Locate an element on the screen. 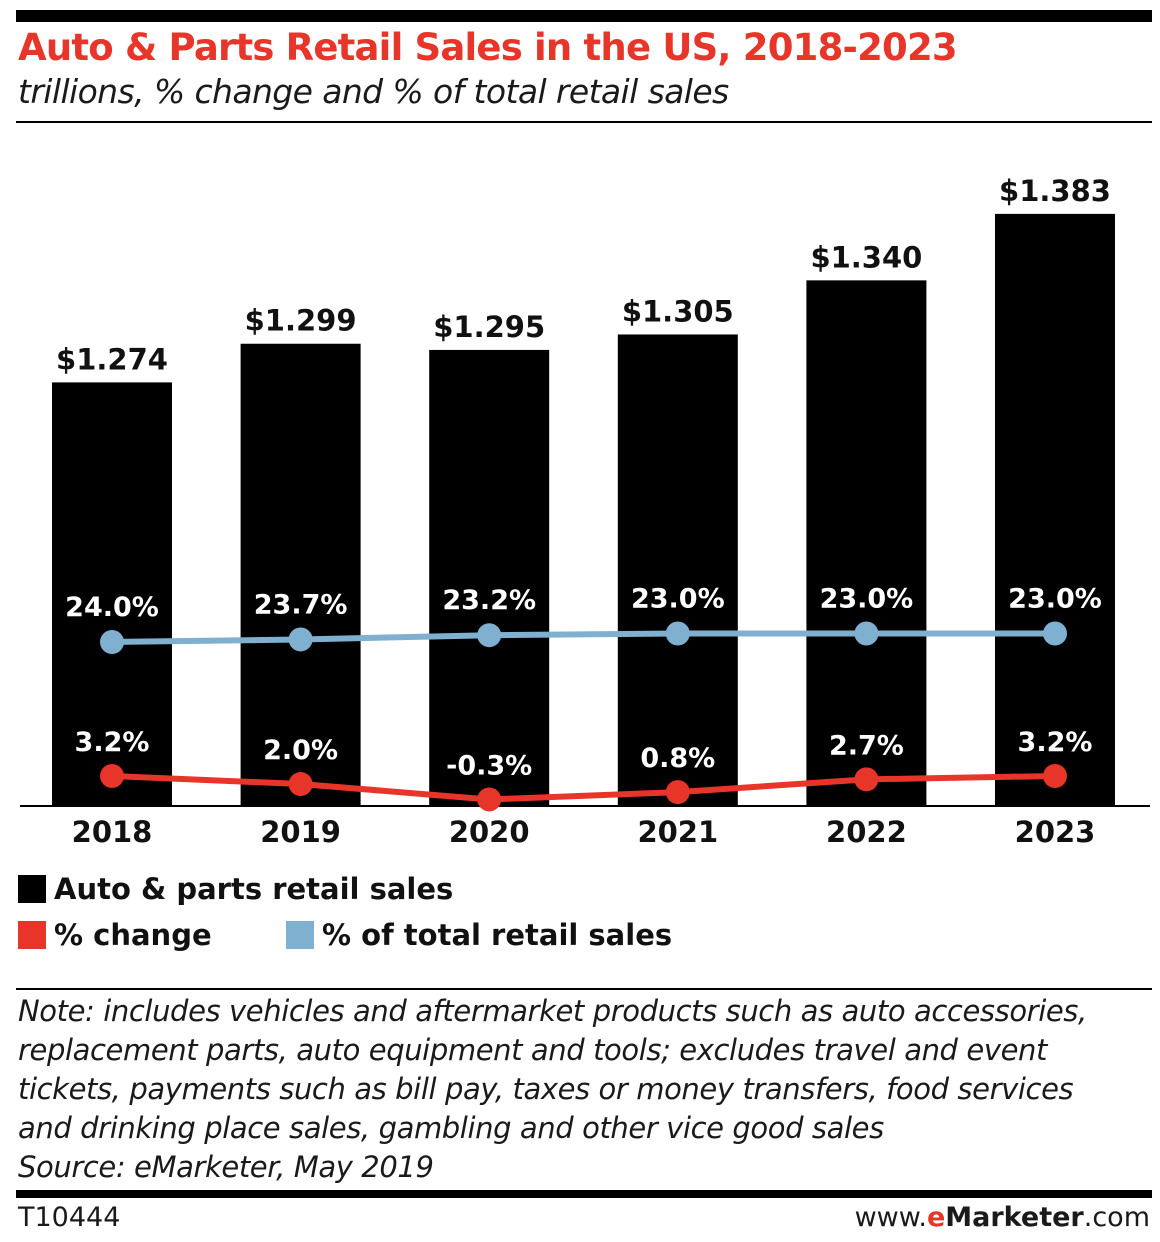 The height and width of the screenshot is (1242, 1160). brand-suffix: .com is located at coordinates (1116, 1217).